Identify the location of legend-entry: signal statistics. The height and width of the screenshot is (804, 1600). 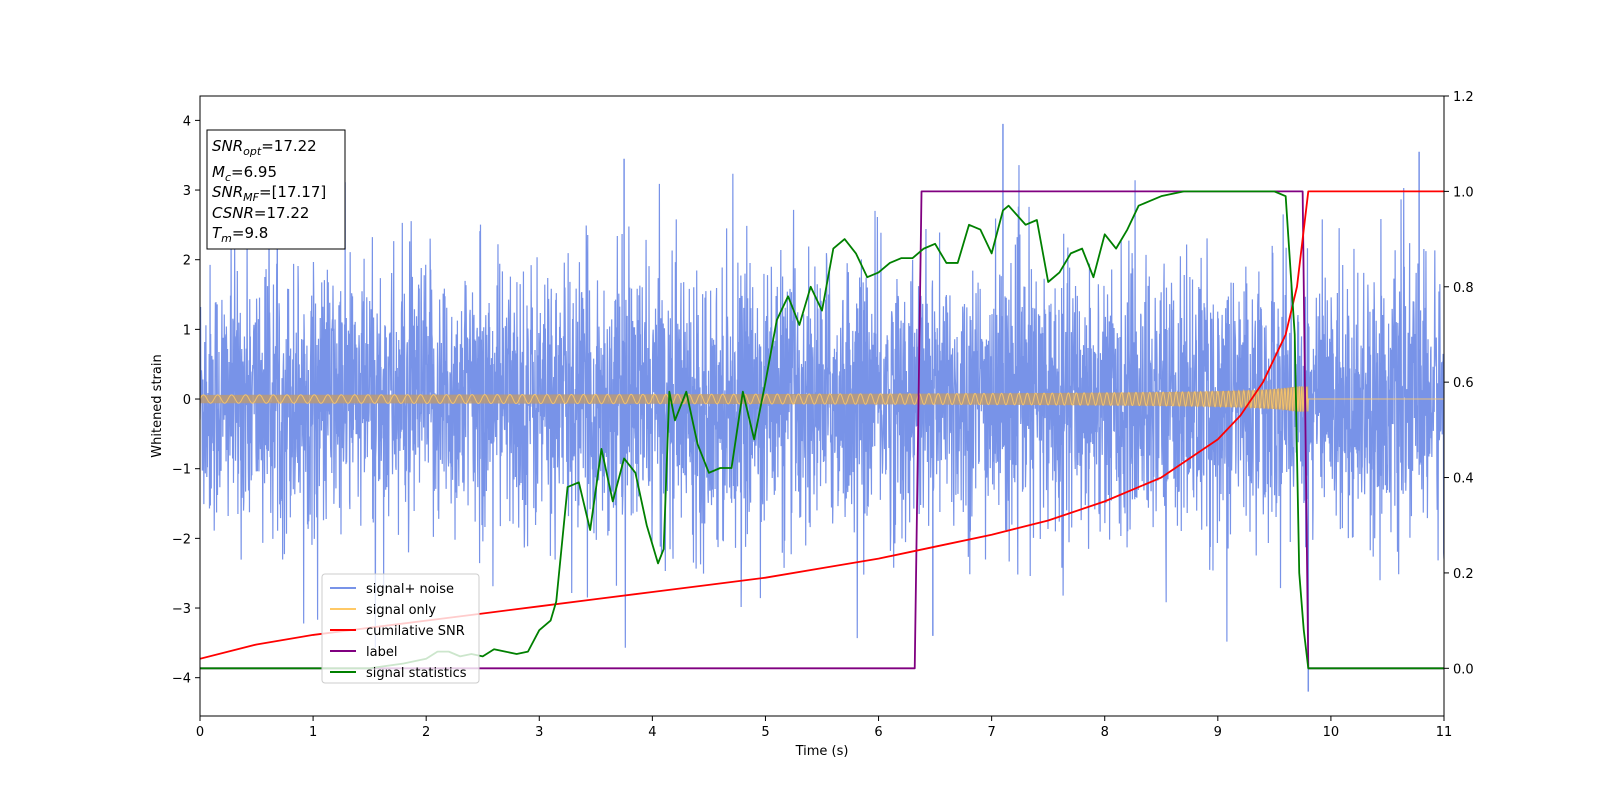
(416, 673).